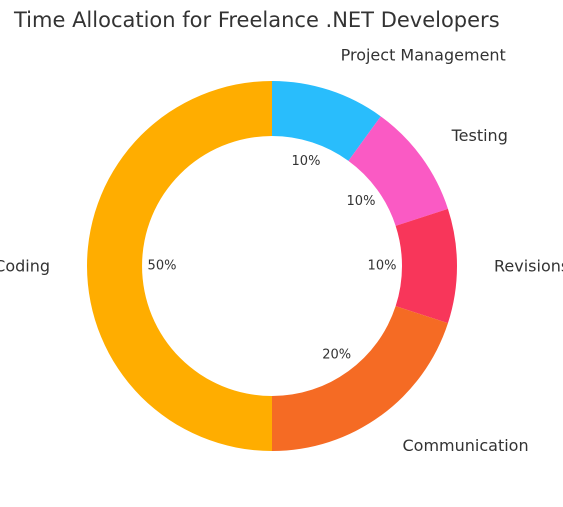 This screenshot has height=507, width=563. What do you see at coordinates (360, 378) in the screenshot?
I see `slice-communication` at bounding box center [360, 378].